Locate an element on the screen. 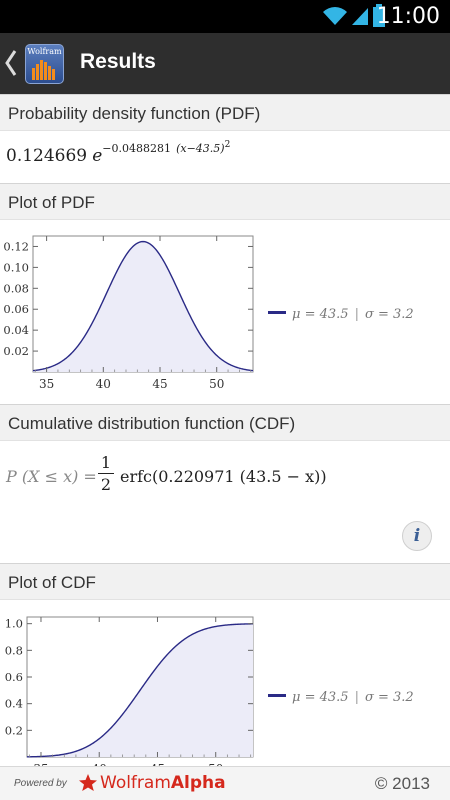  y-tick-label: 1.0 is located at coordinates (14, 624).